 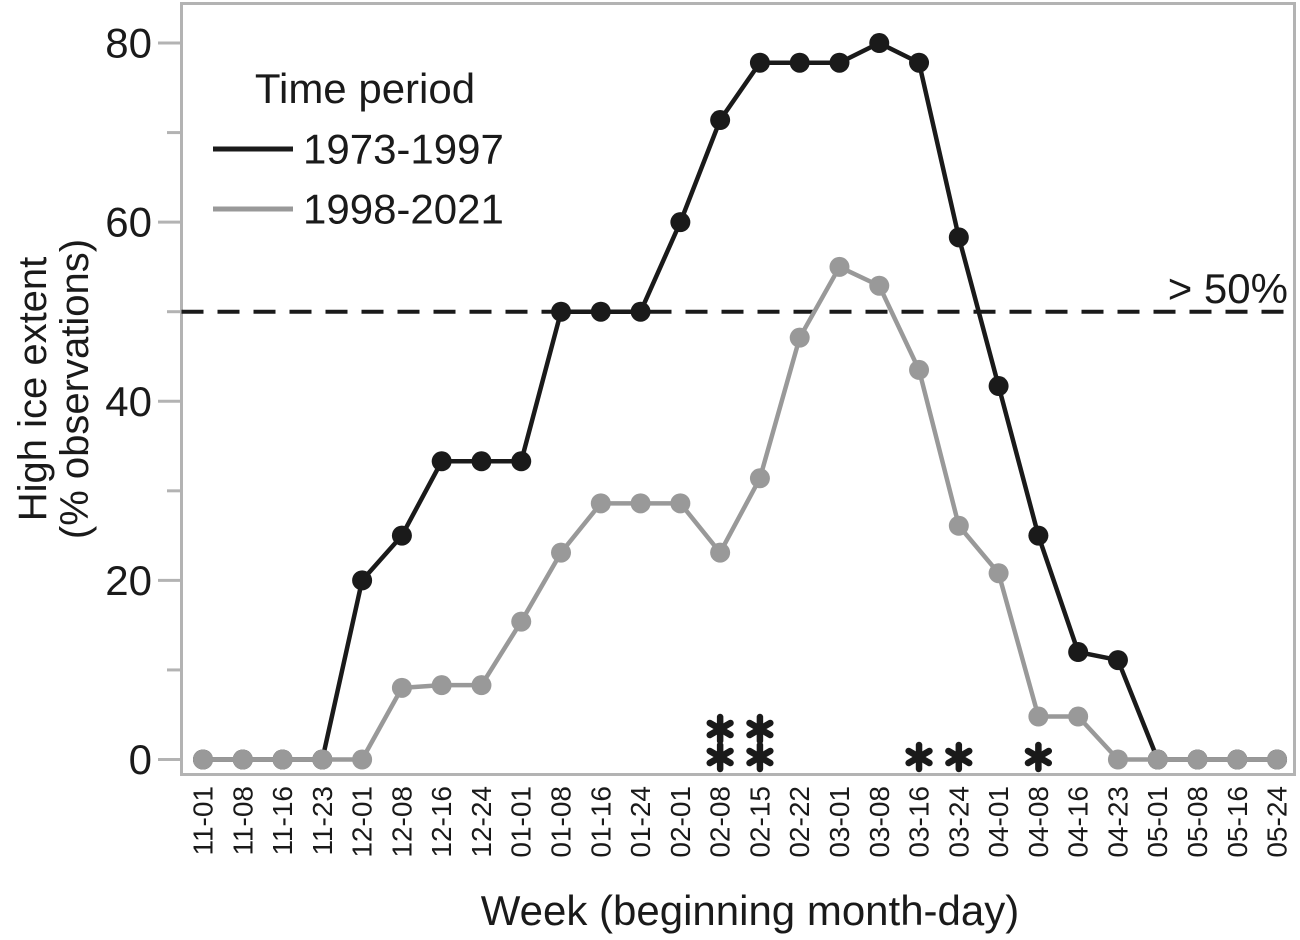 What do you see at coordinates (365, 88) in the screenshot?
I see `legend-title: Time period` at bounding box center [365, 88].